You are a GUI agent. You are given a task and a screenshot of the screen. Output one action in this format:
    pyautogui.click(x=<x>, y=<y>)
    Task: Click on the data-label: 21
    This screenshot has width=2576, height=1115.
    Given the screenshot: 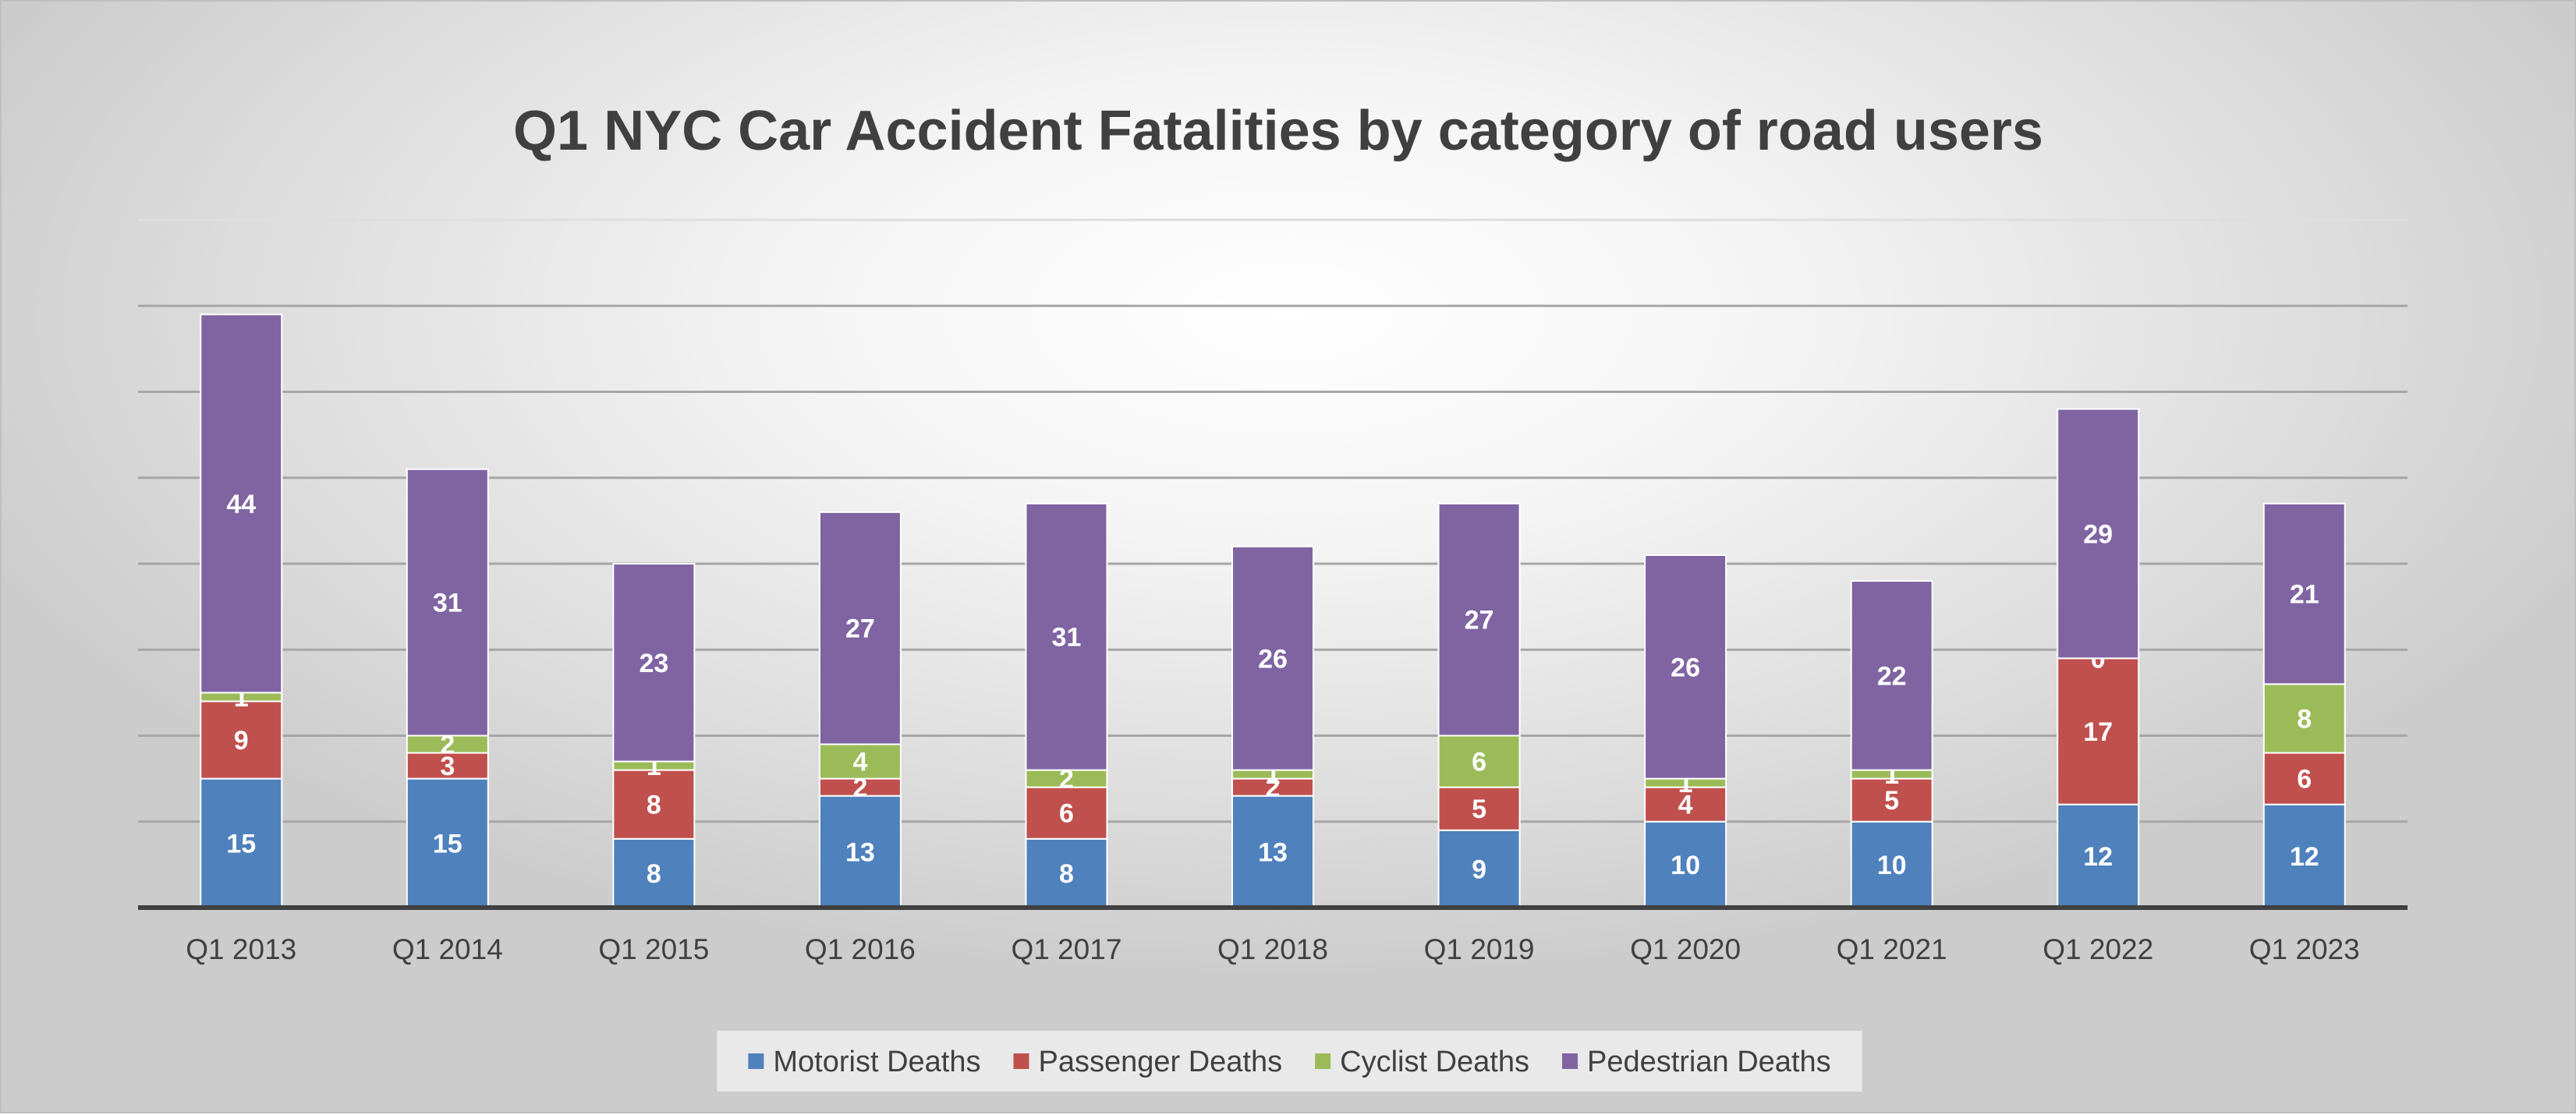 What is the action you would take?
    pyautogui.click(x=2304, y=595)
    